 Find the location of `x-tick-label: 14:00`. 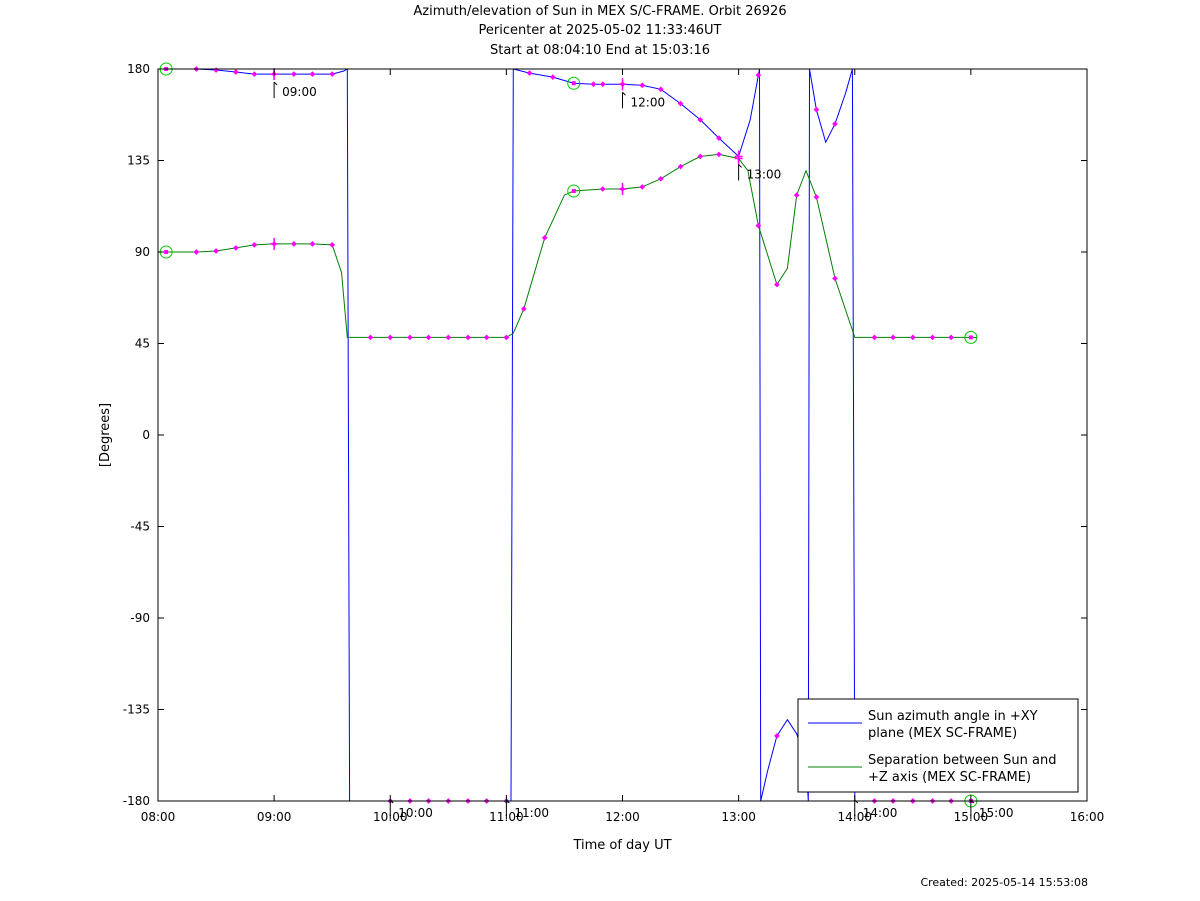

x-tick-label: 14:00 is located at coordinates (854, 817).